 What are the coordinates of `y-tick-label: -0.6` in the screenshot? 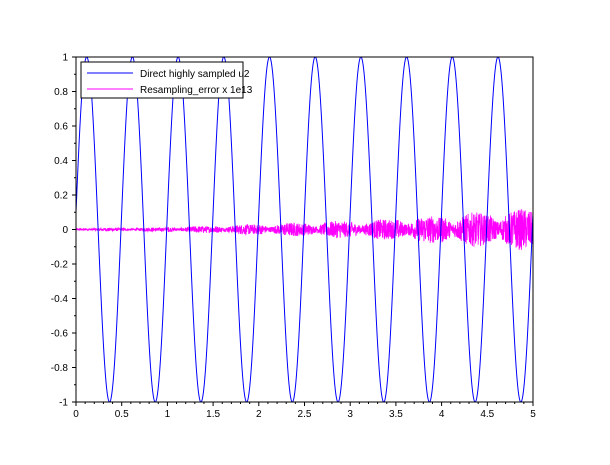 It's located at (60, 334).